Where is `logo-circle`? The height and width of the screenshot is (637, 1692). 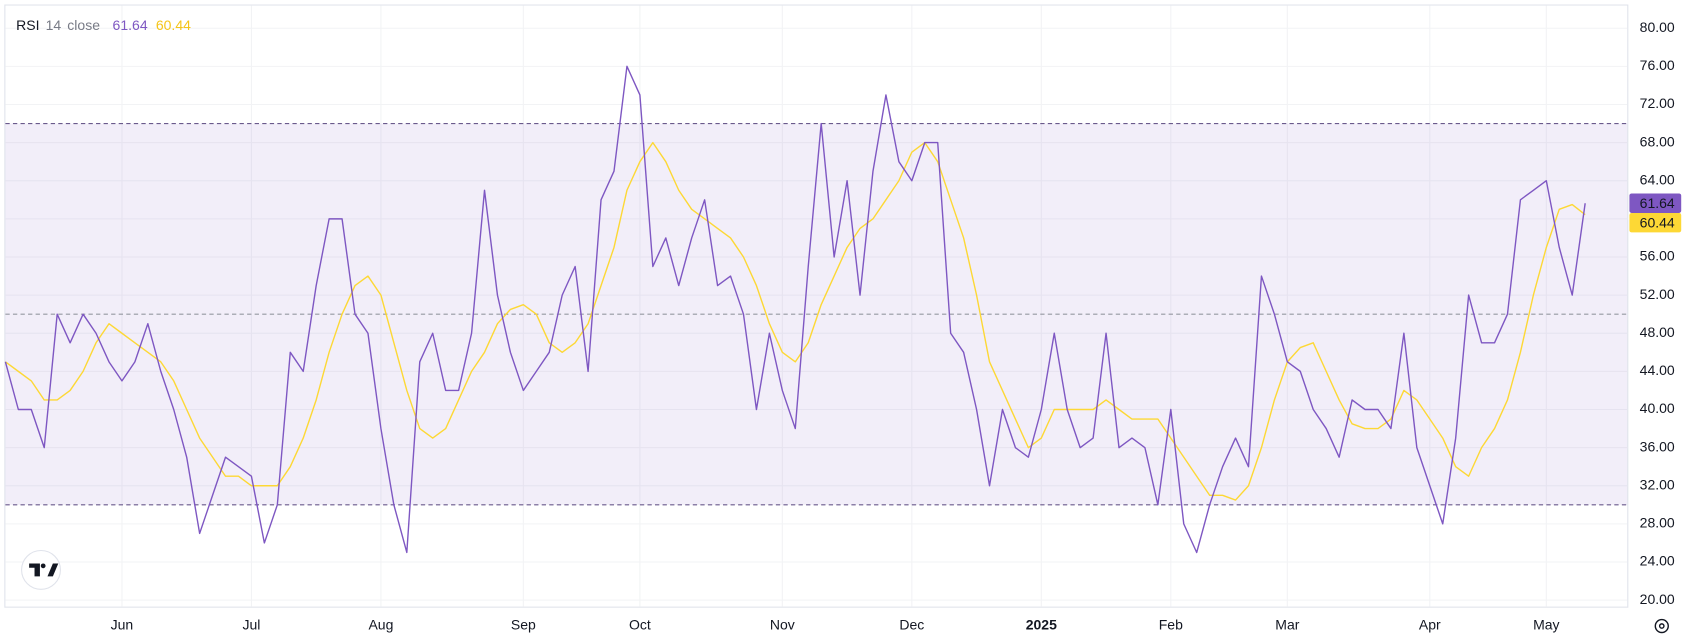 logo-circle is located at coordinates (41, 569).